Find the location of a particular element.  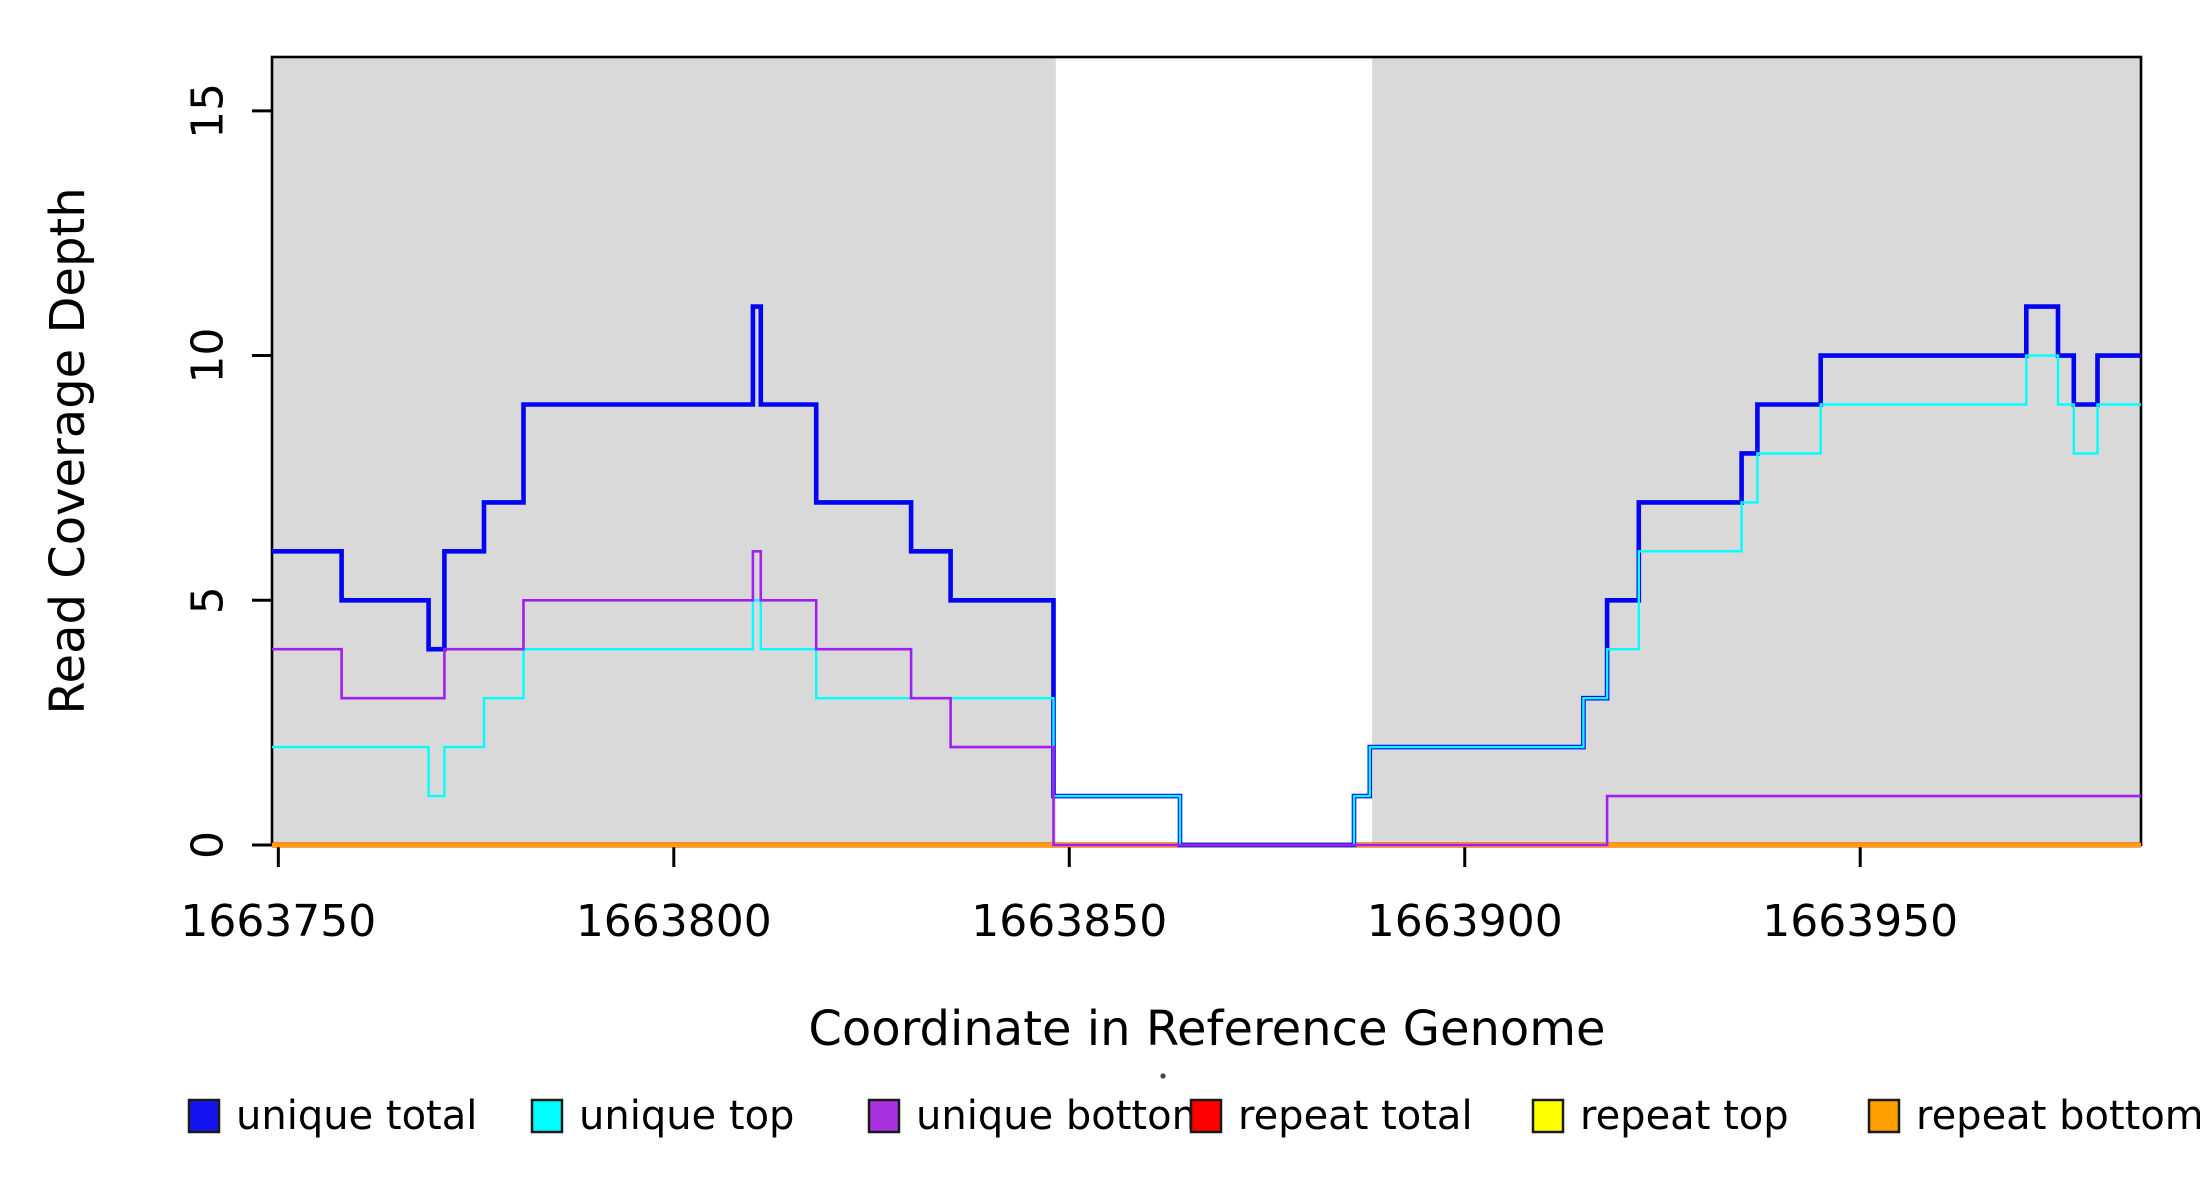

y-tick-label: 10 is located at coordinates (207, 356).